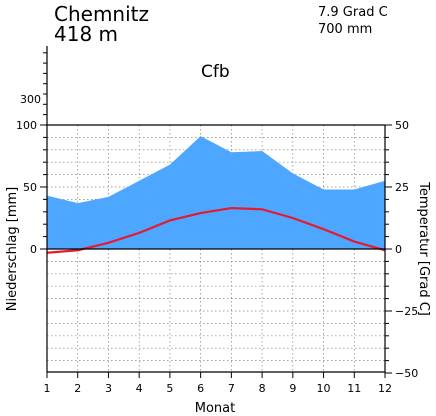  What do you see at coordinates (26, 125) in the screenshot?
I see `left-tick-label: 100` at bounding box center [26, 125].